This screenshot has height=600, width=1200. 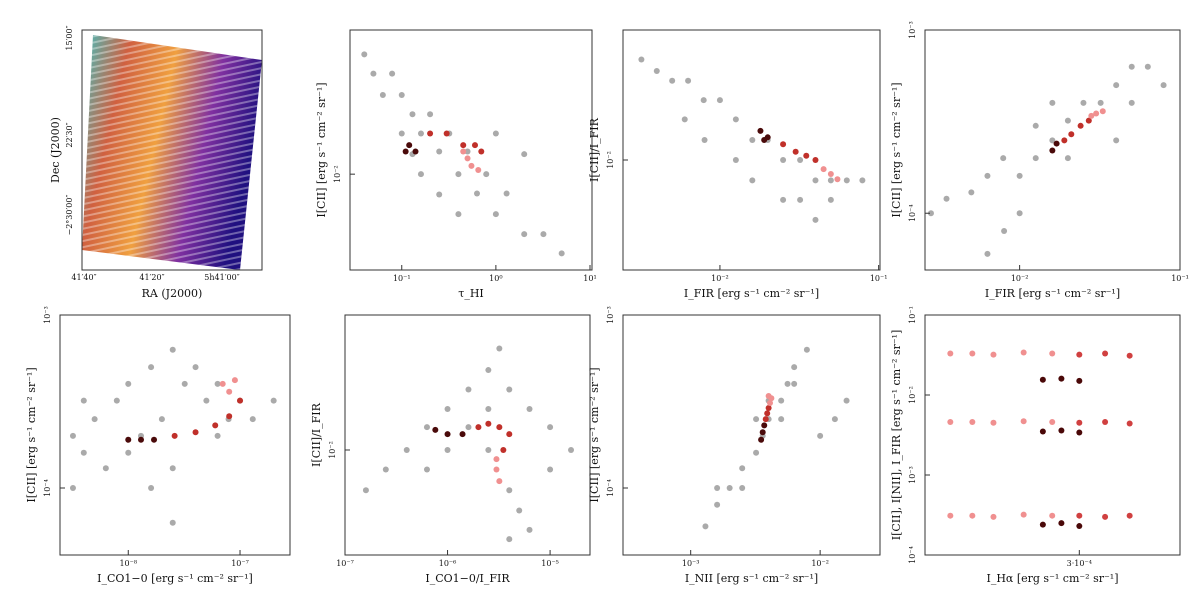 I want to click on x-tick-label: 10⁻⁵, so click(x=550, y=563).